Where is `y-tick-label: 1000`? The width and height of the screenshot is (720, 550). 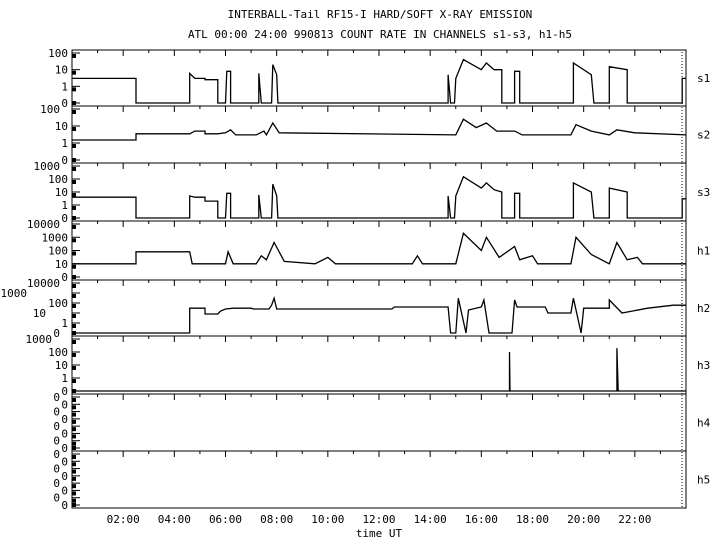 y-tick-label: 1000 is located at coordinates (47, 166).